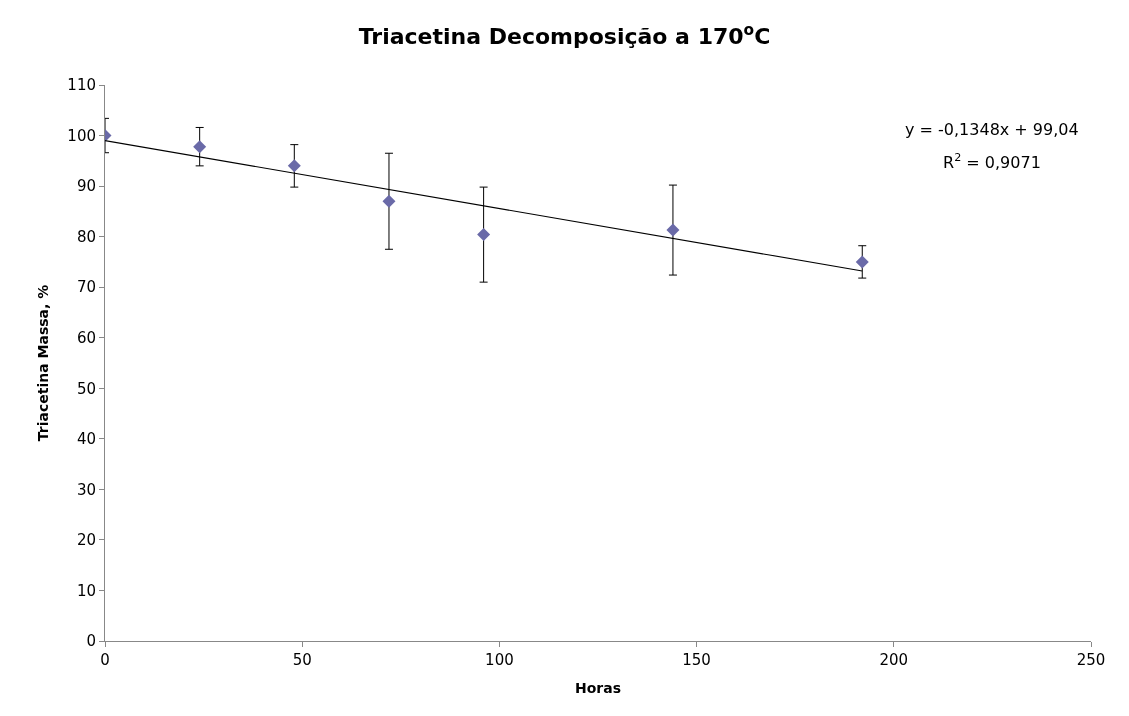 Image resolution: width=1129 pixels, height=716 pixels. I want to click on x-tick-label: 250, so click(1091, 660).